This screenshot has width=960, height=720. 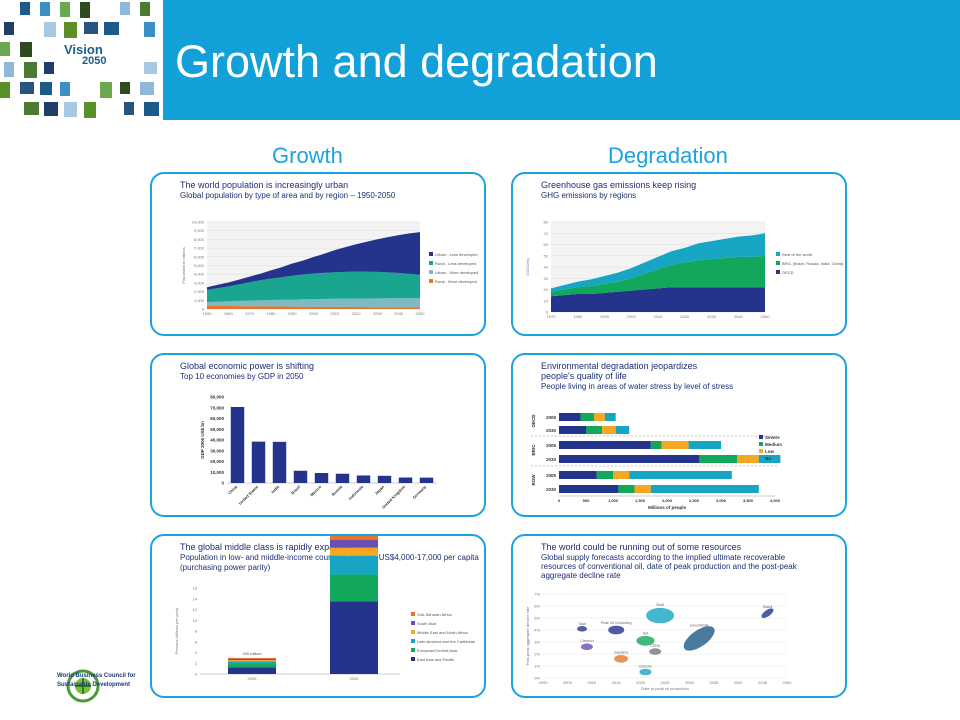 What do you see at coordinates (581, 575) in the screenshot?
I see `oil-subtitle-3: aggregate decline rate` at bounding box center [581, 575].